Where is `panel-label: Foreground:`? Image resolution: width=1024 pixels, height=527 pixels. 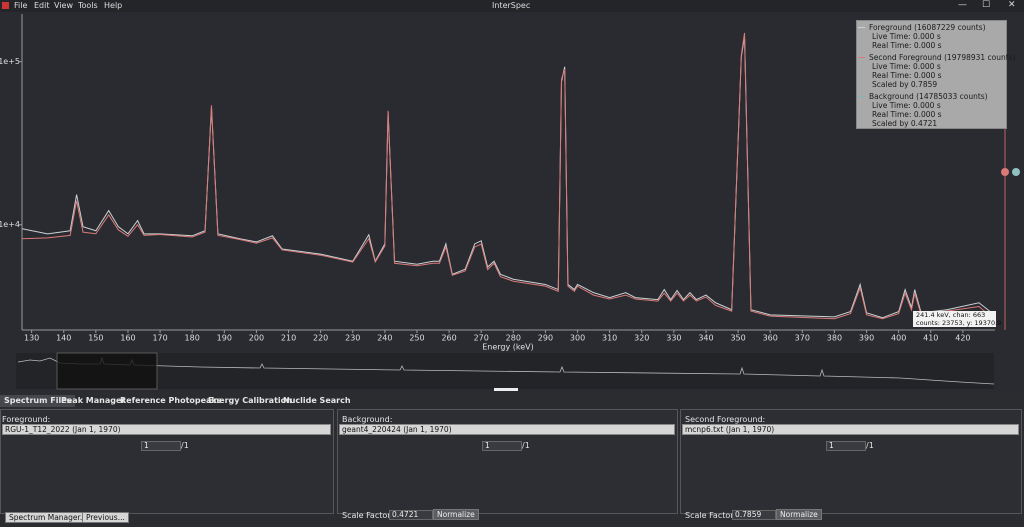 panel-label: Foreground: is located at coordinates (26, 419).